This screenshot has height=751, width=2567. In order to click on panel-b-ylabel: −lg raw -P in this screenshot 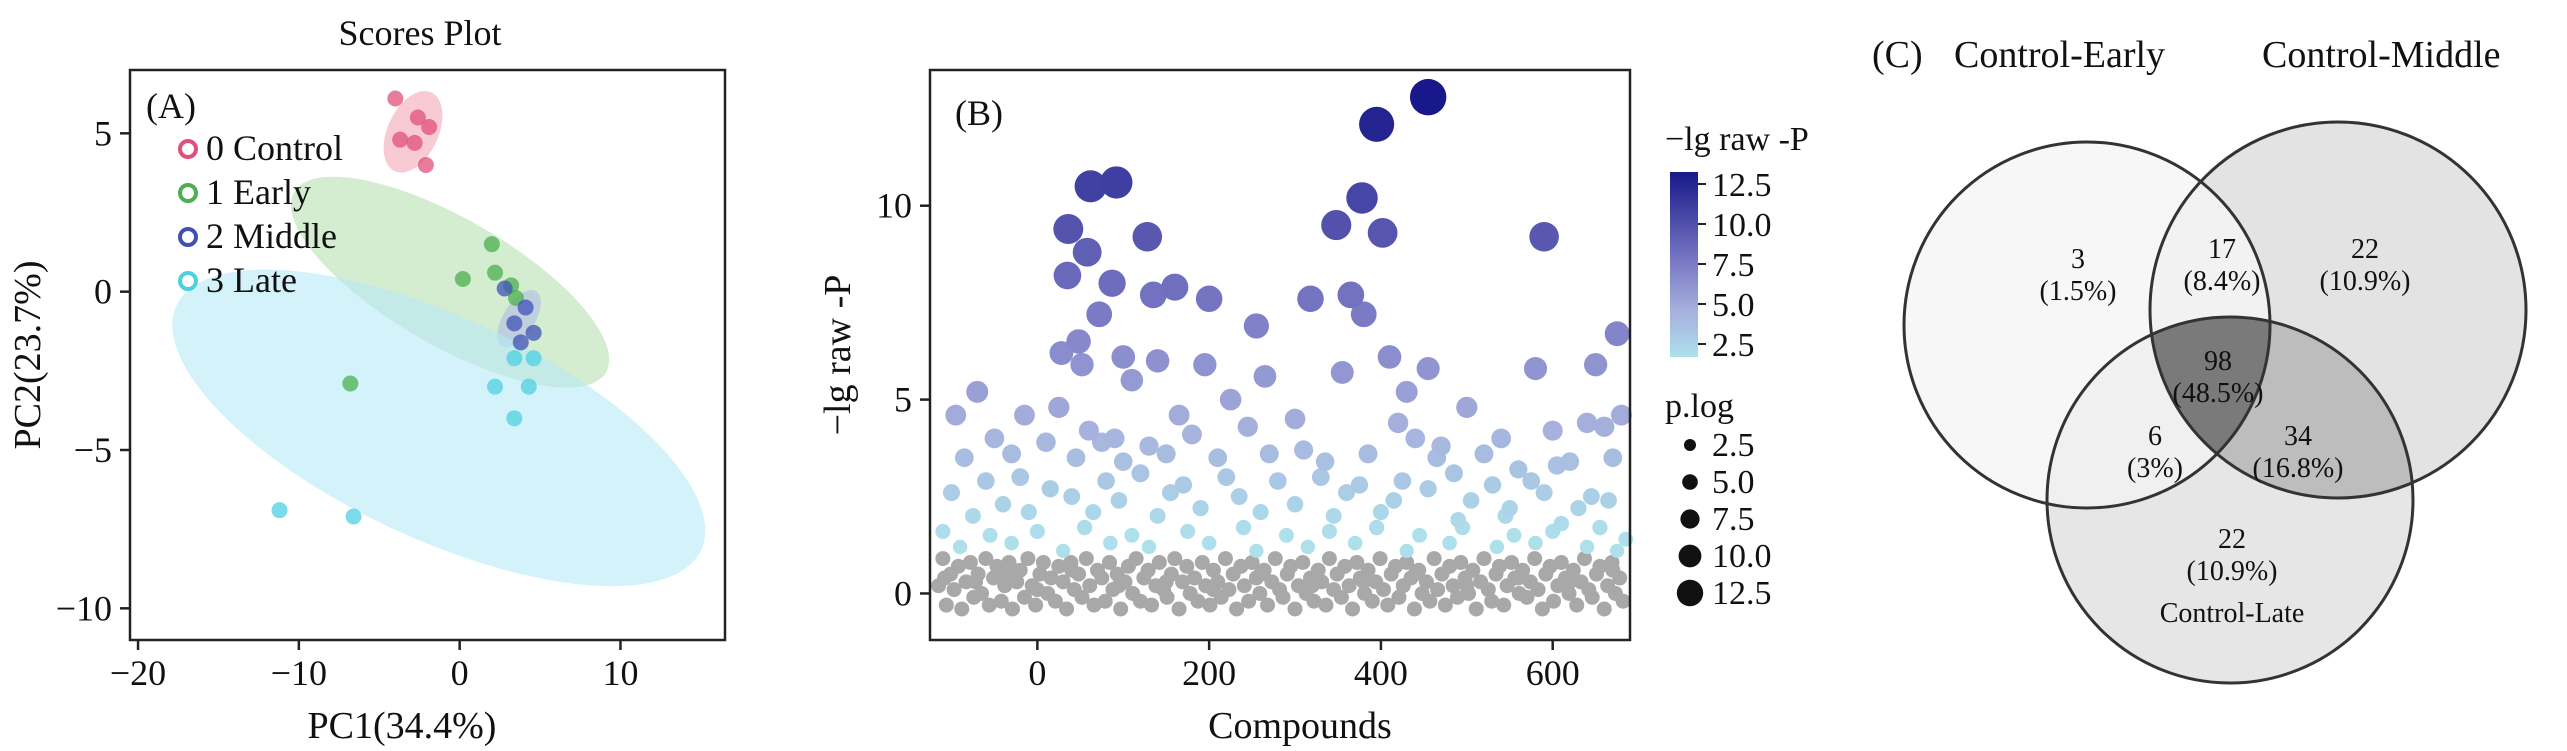, I will do `click(838, 355)`.